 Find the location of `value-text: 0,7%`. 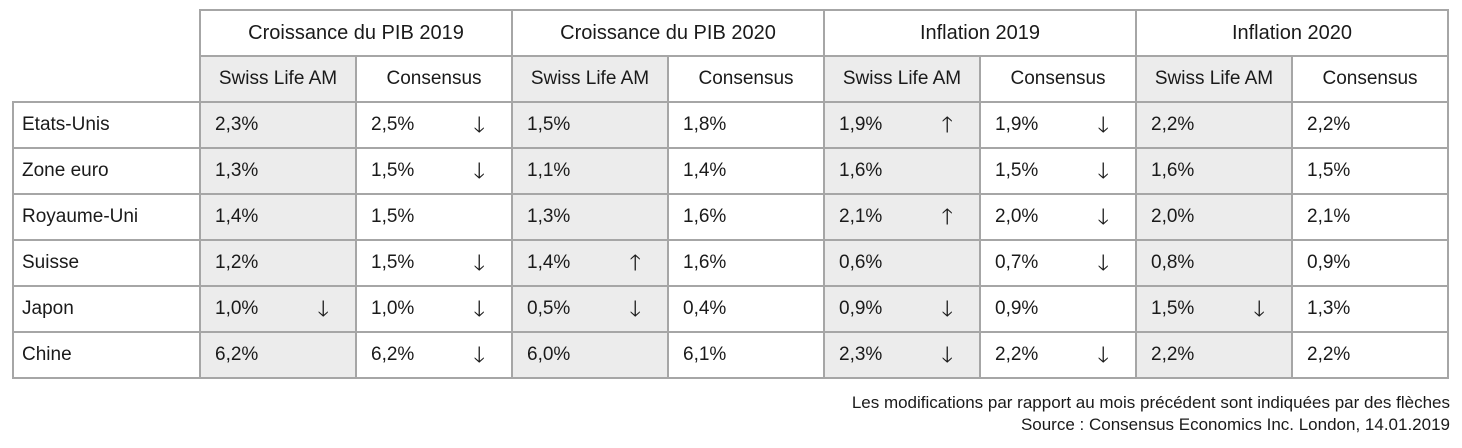

value-text: 0,7% is located at coordinates (1017, 262).